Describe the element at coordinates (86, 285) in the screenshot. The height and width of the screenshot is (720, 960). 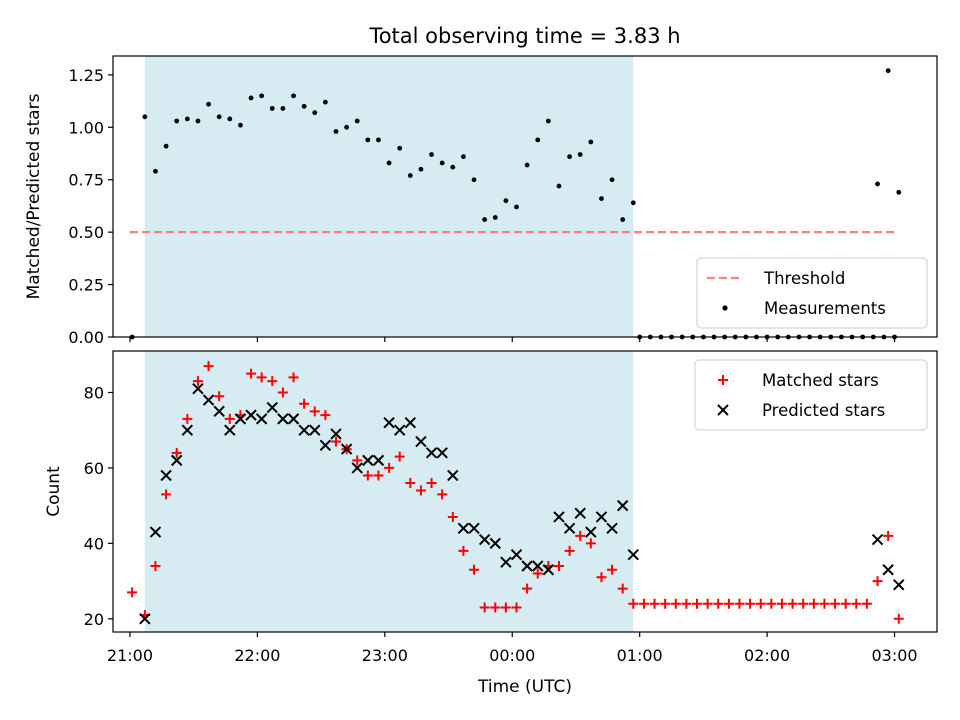
I see `y-tick-label: 0.25` at that location.